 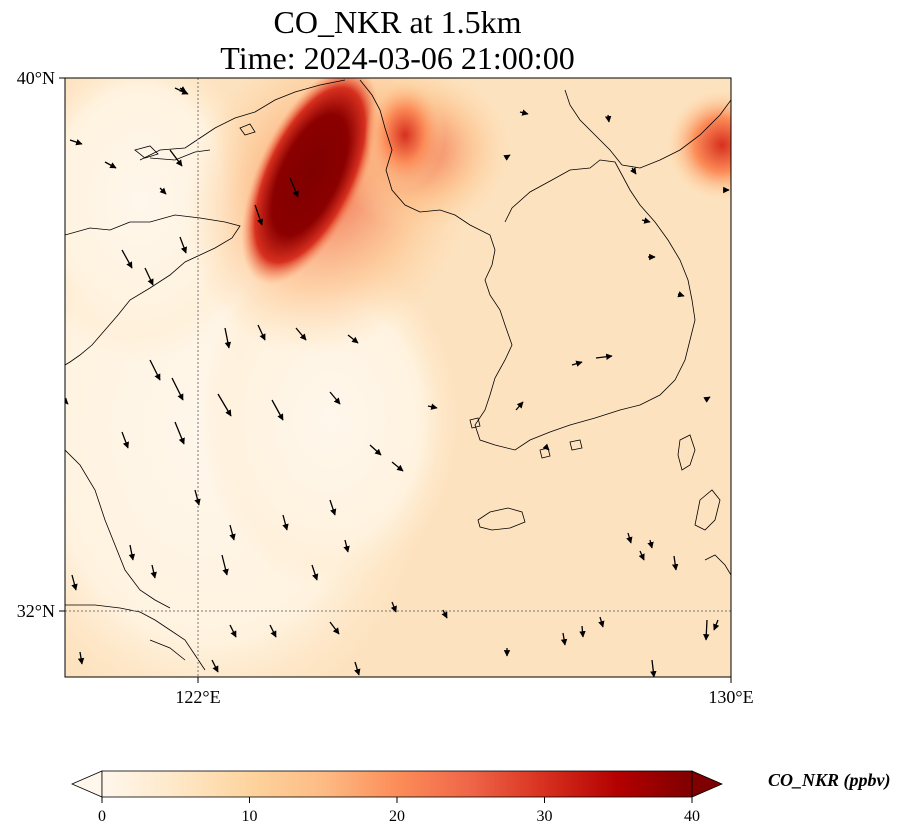 I want to click on lon-tick-label-130: 130°E, so click(x=730, y=697).